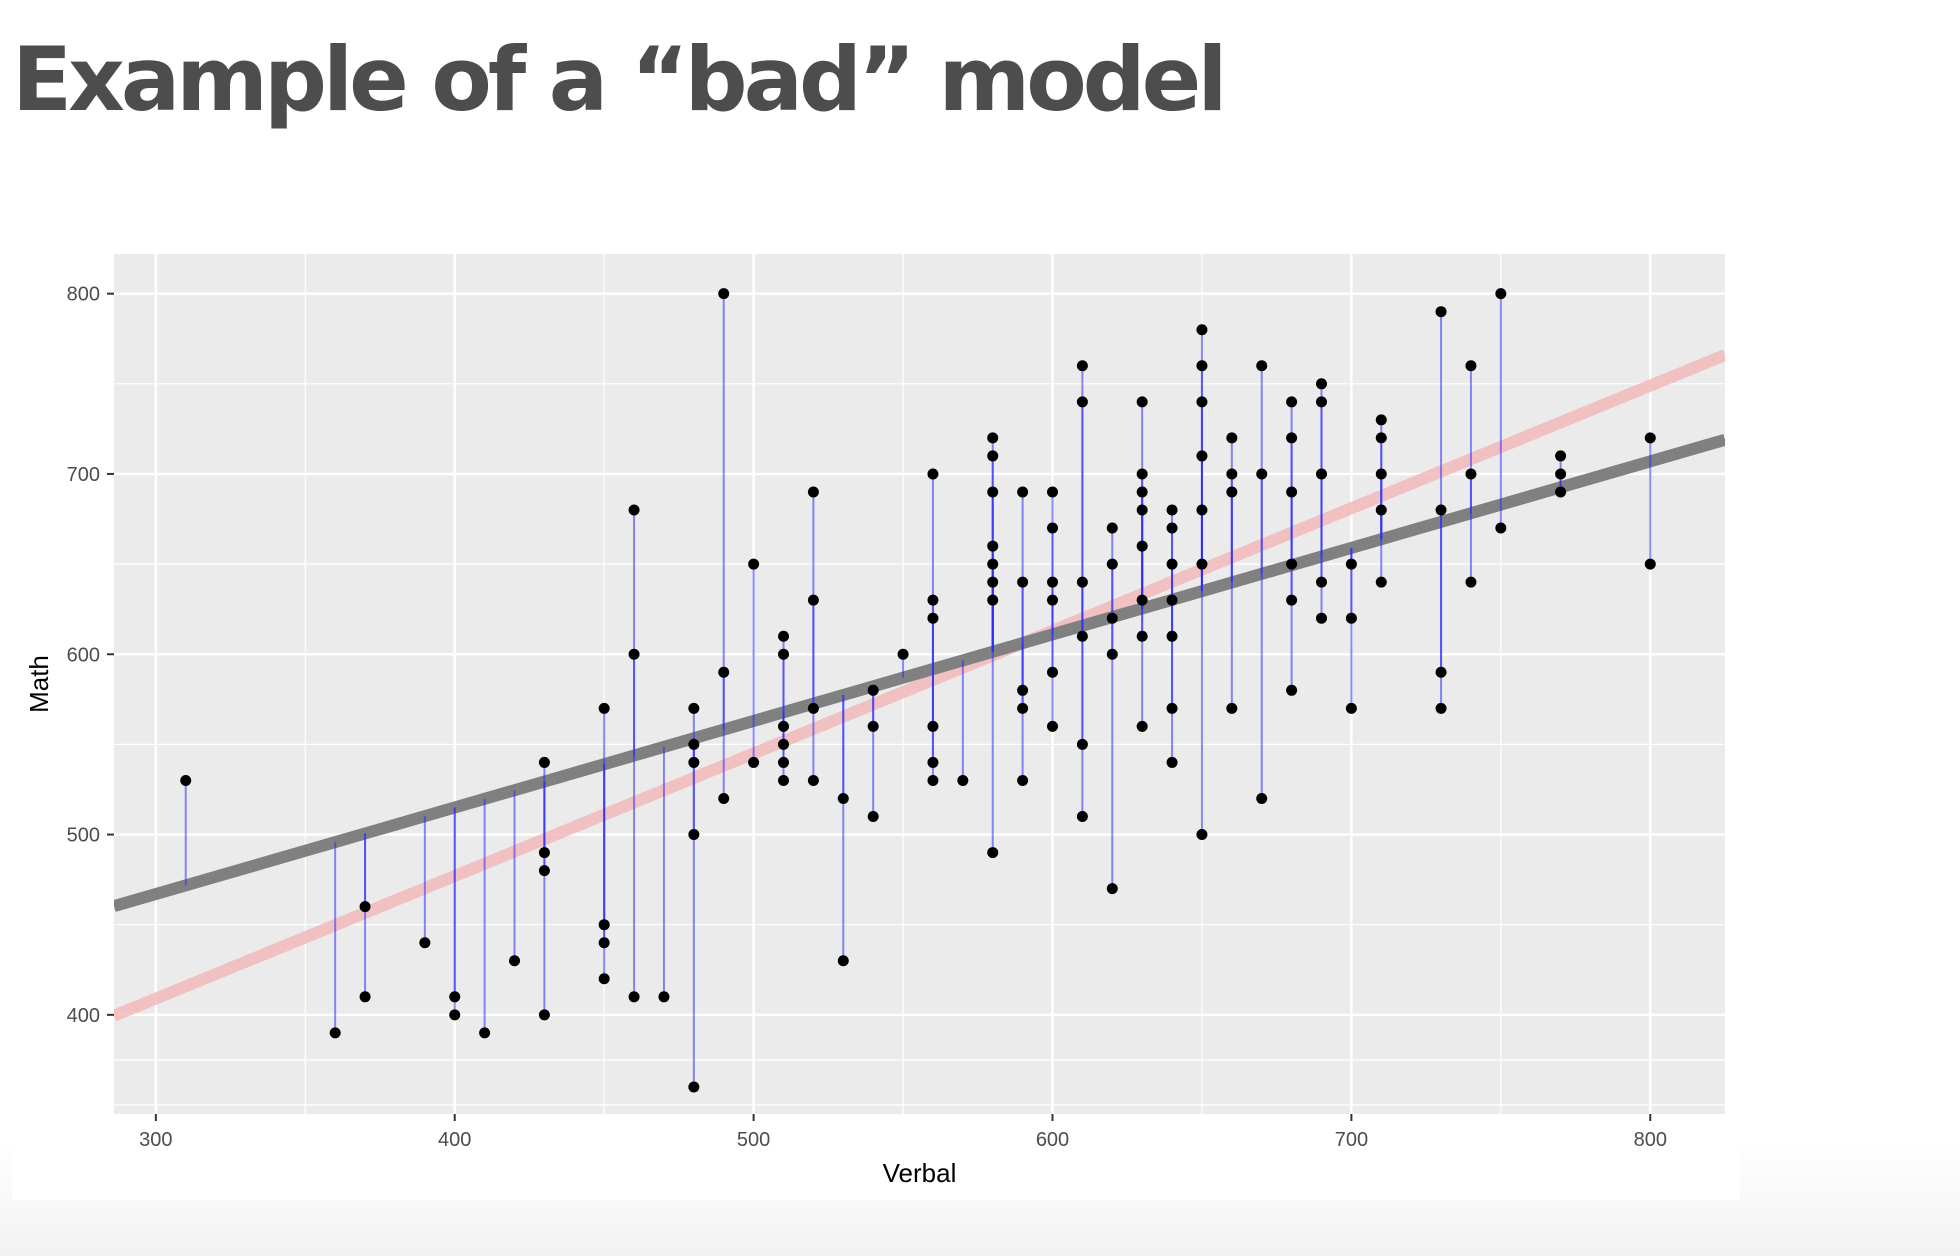  Describe the element at coordinates (619, 79) in the screenshot. I see `slide-title: Example of a “bad” model` at that location.